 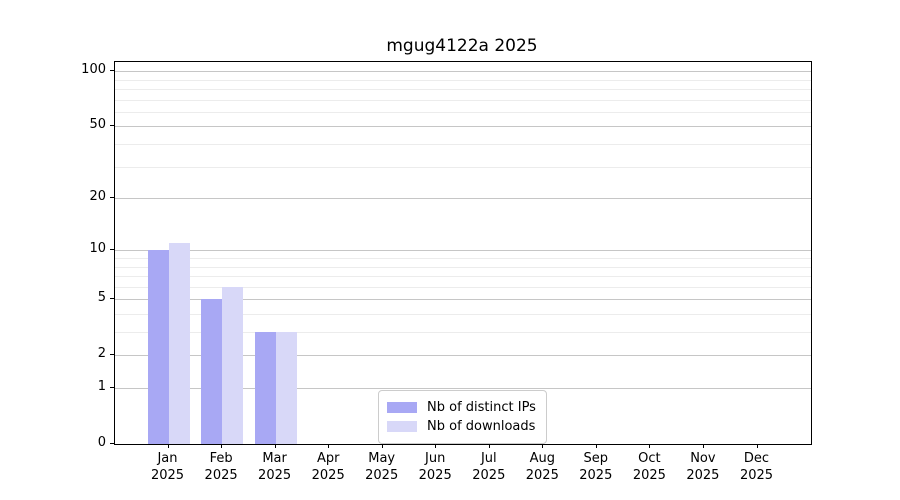 I want to click on bar-downloads-jan, so click(x=179, y=343).